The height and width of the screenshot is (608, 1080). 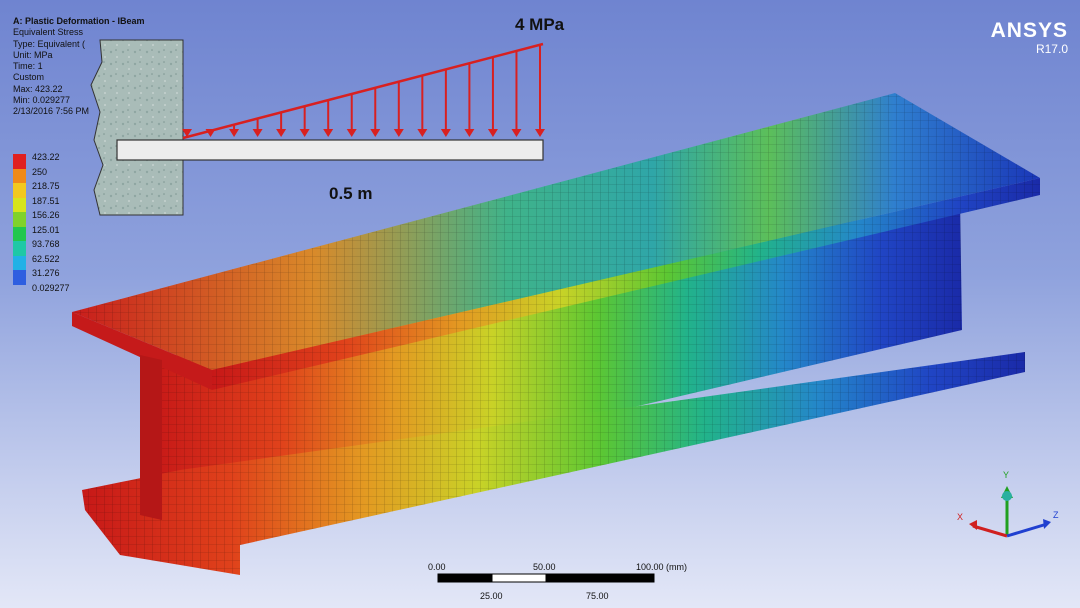 What do you see at coordinates (1027, 530) in the screenshot?
I see `z-axis-icon` at bounding box center [1027, 530].